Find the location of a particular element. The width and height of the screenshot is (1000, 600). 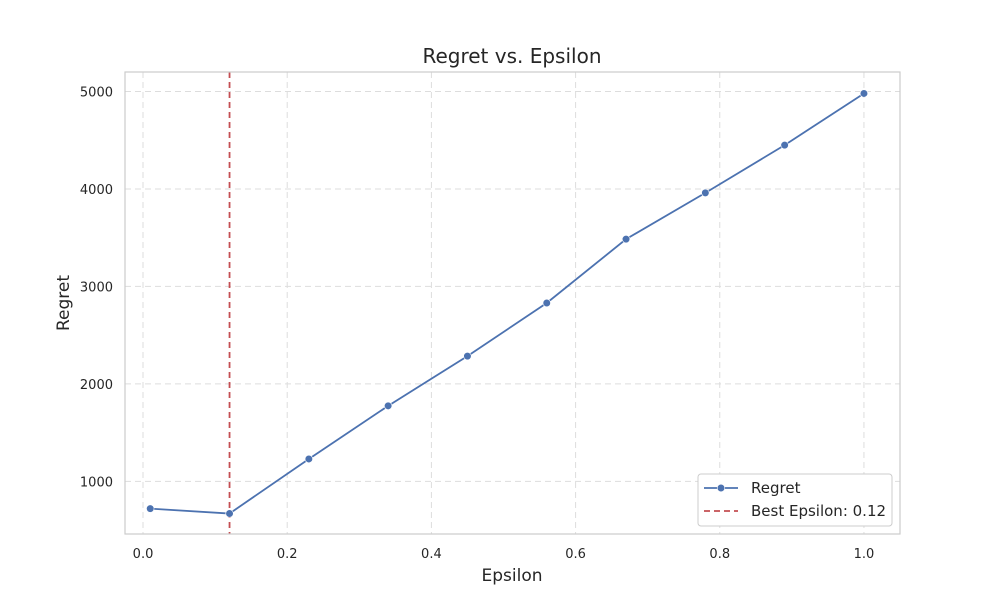

x-axis-ticks: 0.0 0.2 0.4 0.6 0.8 1.0 is located at coordinates (504, 554).